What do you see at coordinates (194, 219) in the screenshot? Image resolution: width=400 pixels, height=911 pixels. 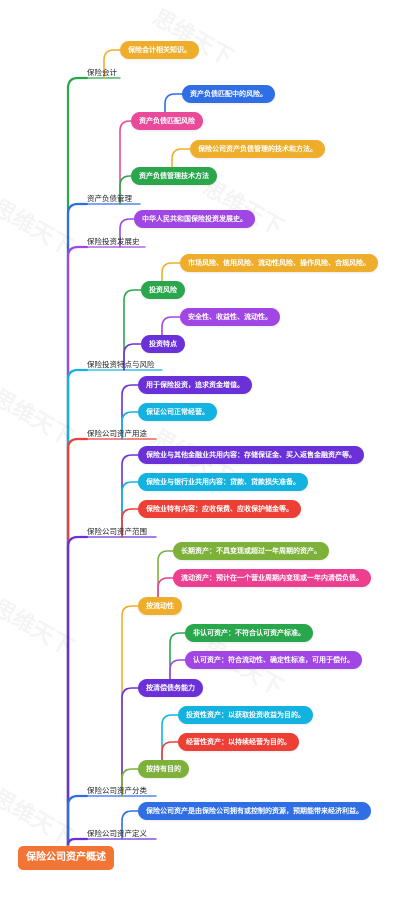 I see `node-investment-history-detail: 中华人民共和国保险投资发展史。` at bounding box center [194, 219].